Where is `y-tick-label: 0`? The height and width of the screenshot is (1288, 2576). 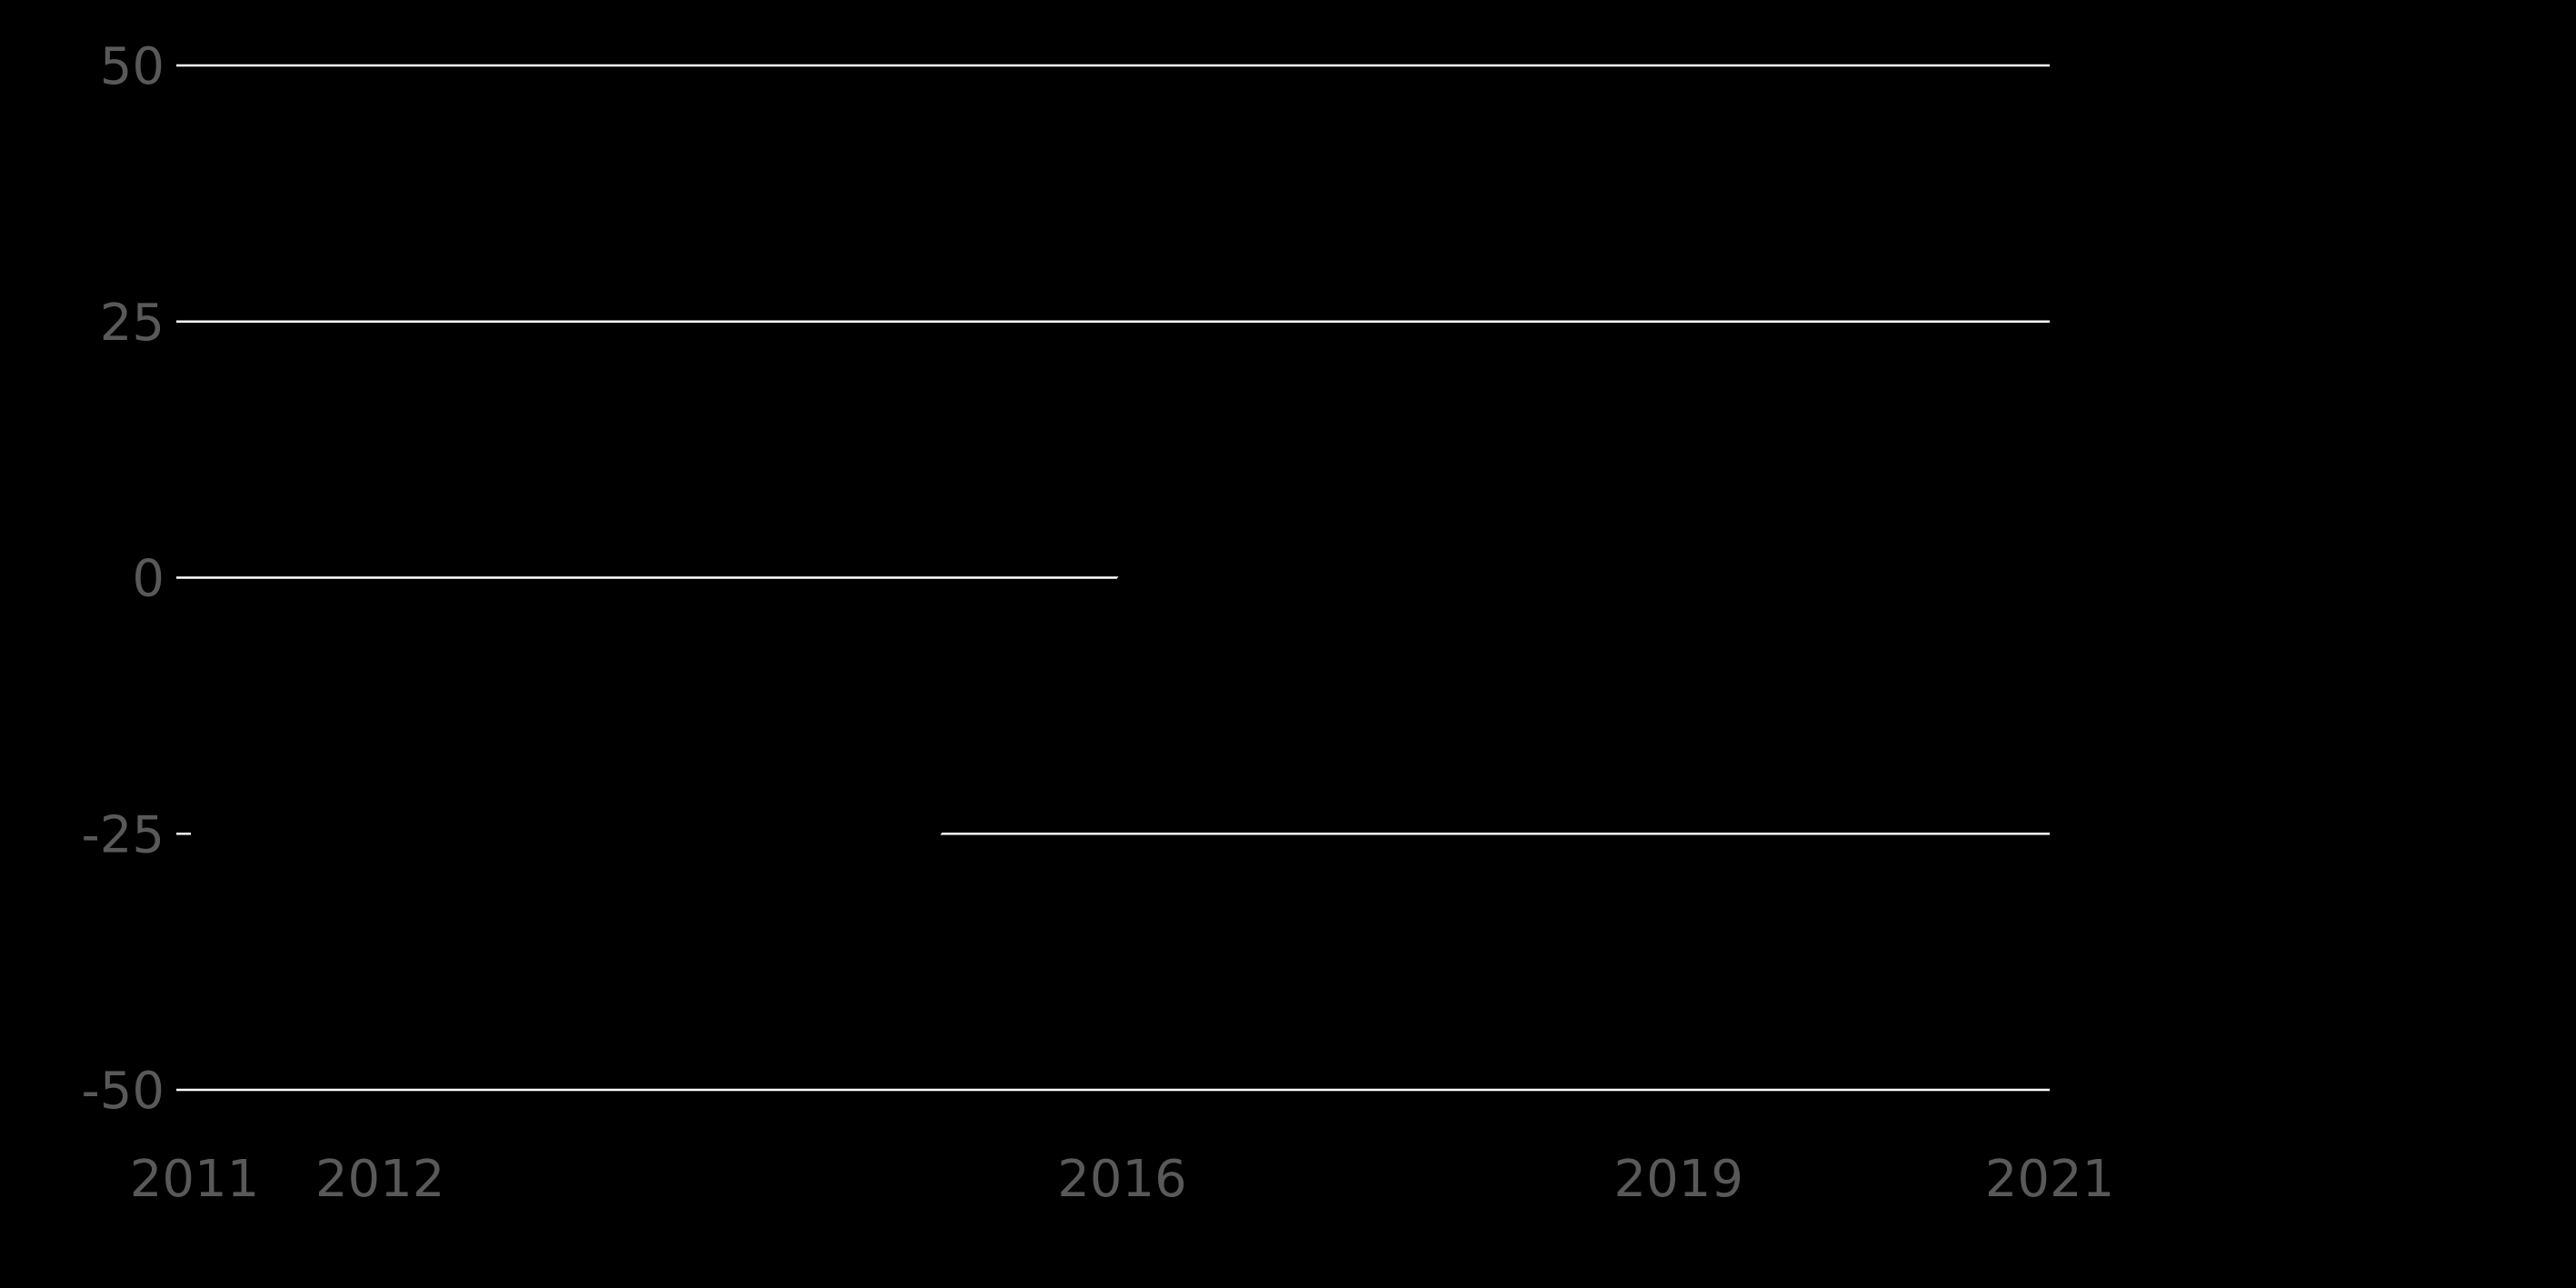 y-tick-label: 0 is located at coordinates (148, 579).